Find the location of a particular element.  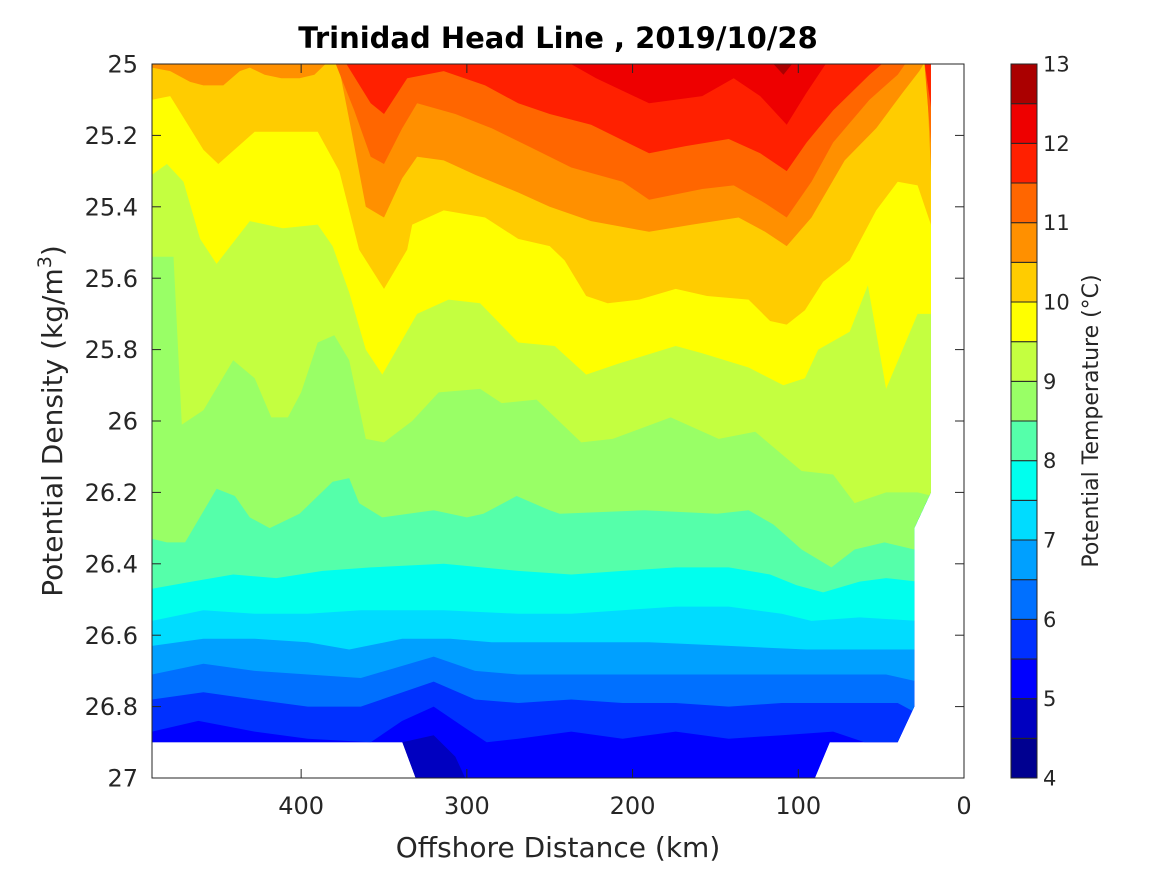

y-axis-label-main: Potential Density (kg/m is located at coordinates (52, 432).